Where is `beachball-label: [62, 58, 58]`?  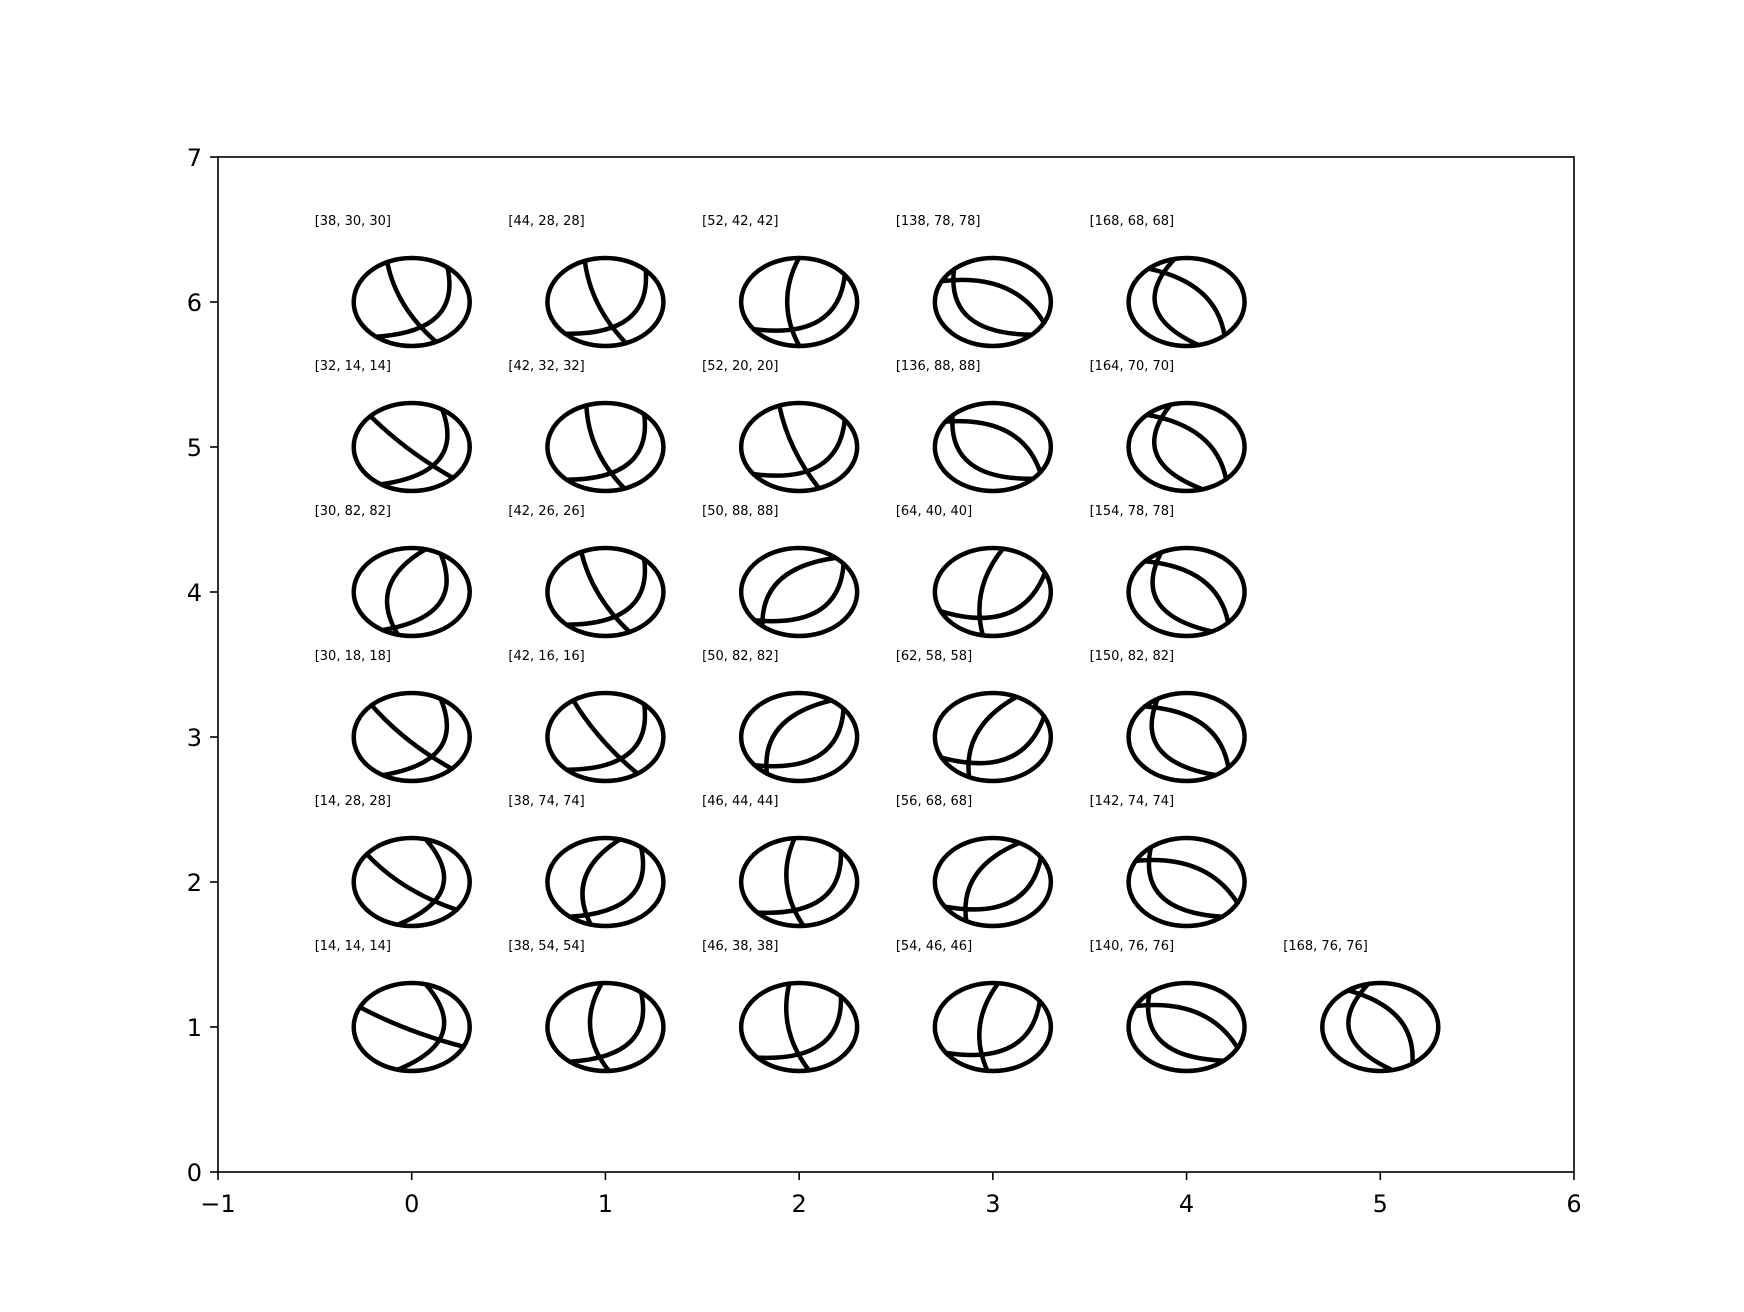 beachball-label: [62, 58, 58] is located at coordinates (934, 656).